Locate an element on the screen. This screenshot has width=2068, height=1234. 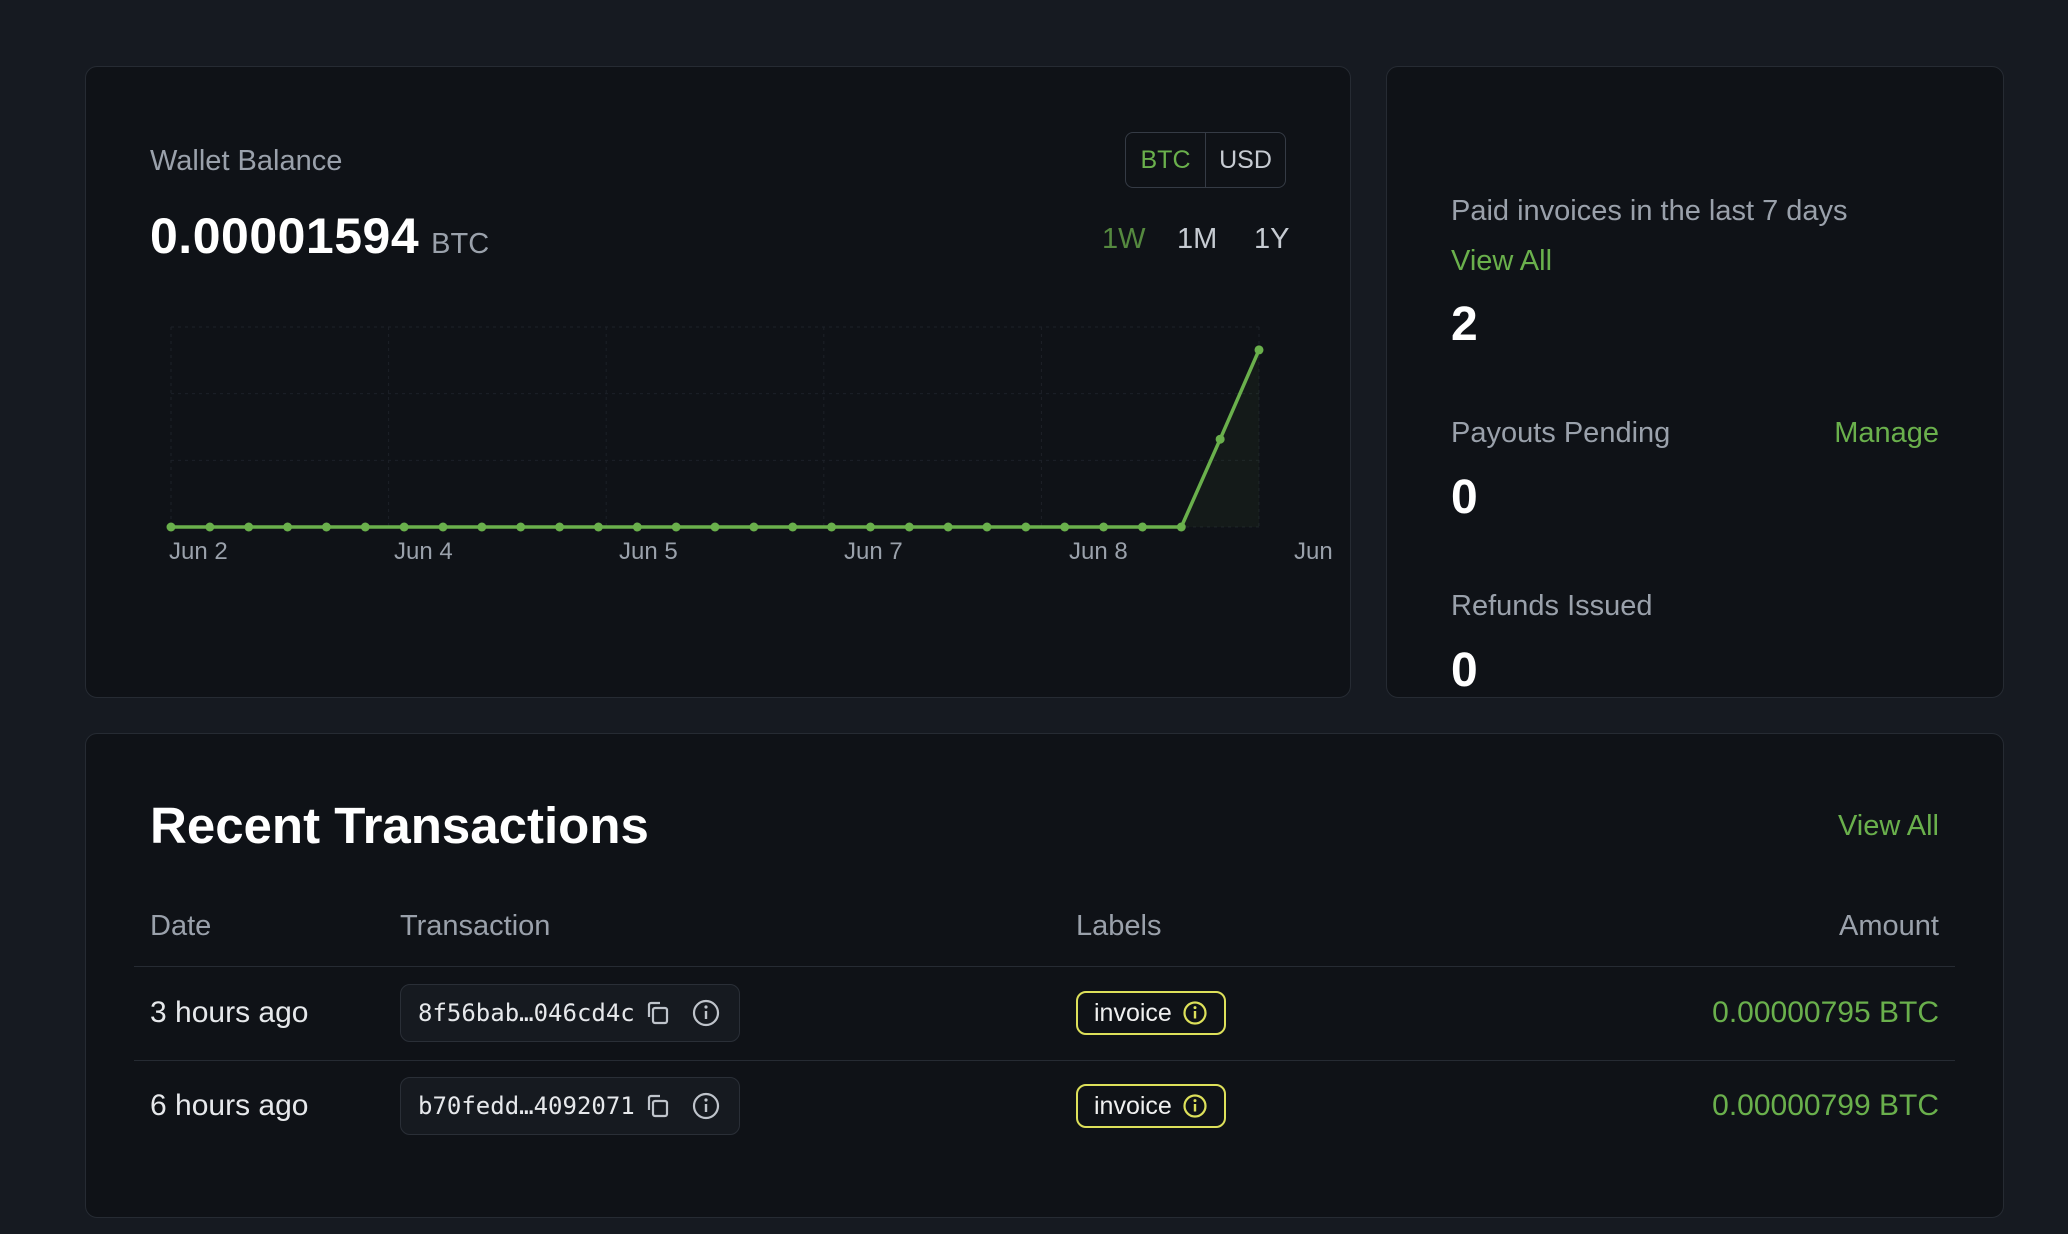
payouts-manage-link: Manage is located at coordinates (1886, 433).